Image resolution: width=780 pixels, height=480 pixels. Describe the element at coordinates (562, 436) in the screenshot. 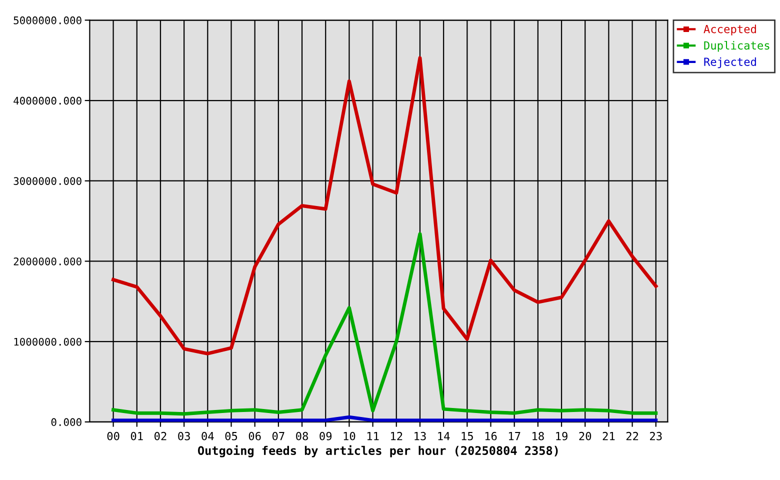

I see `x-tick-label: 19` at that location.